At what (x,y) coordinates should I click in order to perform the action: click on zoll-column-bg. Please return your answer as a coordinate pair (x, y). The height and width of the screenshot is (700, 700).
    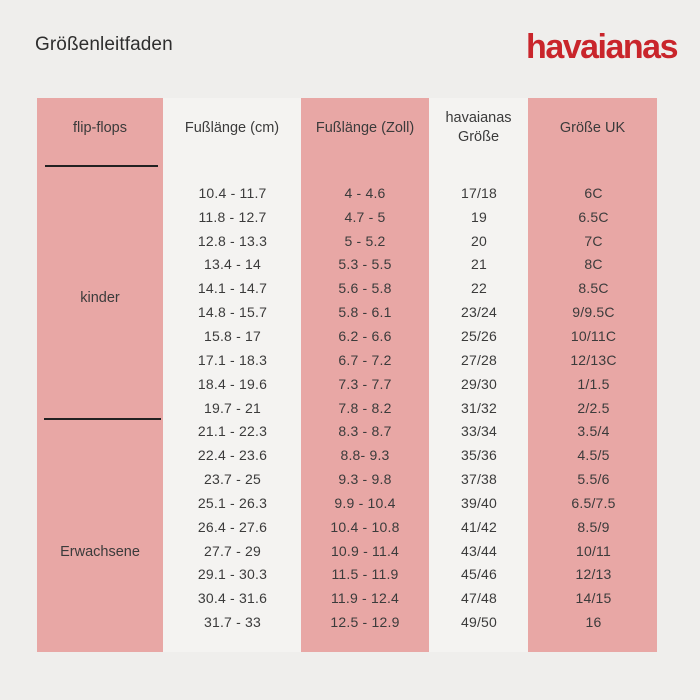
    Looking at the image, I should click on (365, 375).